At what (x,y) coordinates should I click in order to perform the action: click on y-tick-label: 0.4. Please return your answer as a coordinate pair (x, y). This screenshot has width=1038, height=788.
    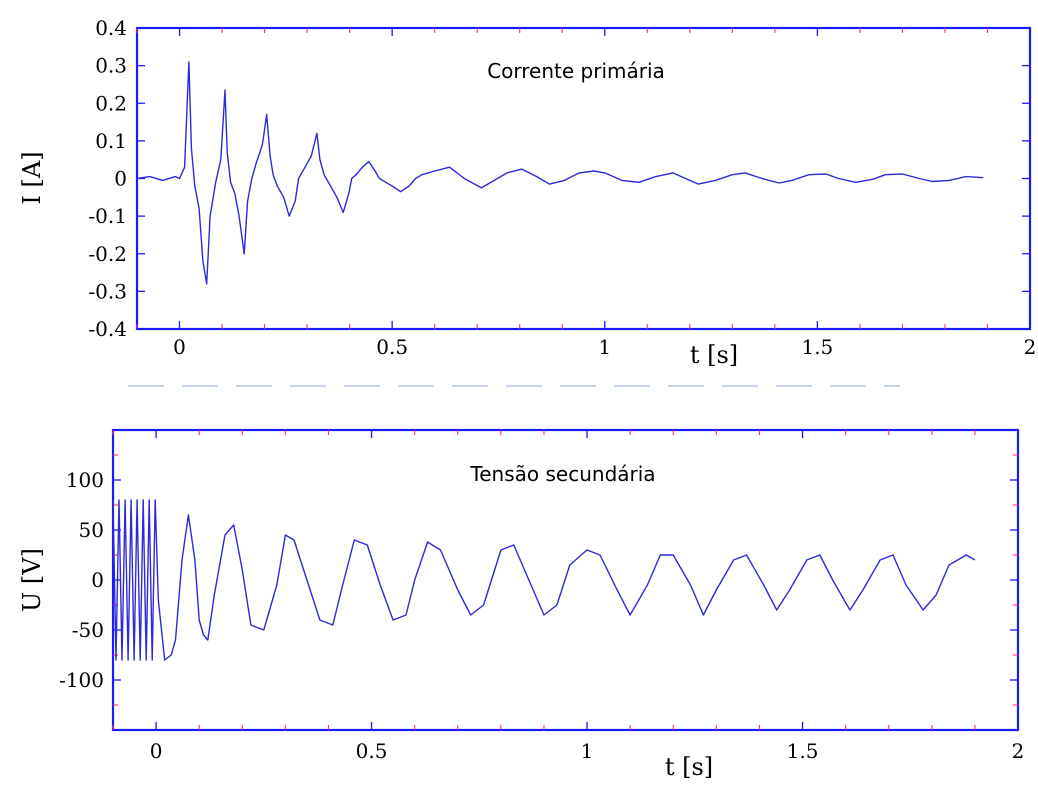
    Looking at the image, I should click on (111, 28).